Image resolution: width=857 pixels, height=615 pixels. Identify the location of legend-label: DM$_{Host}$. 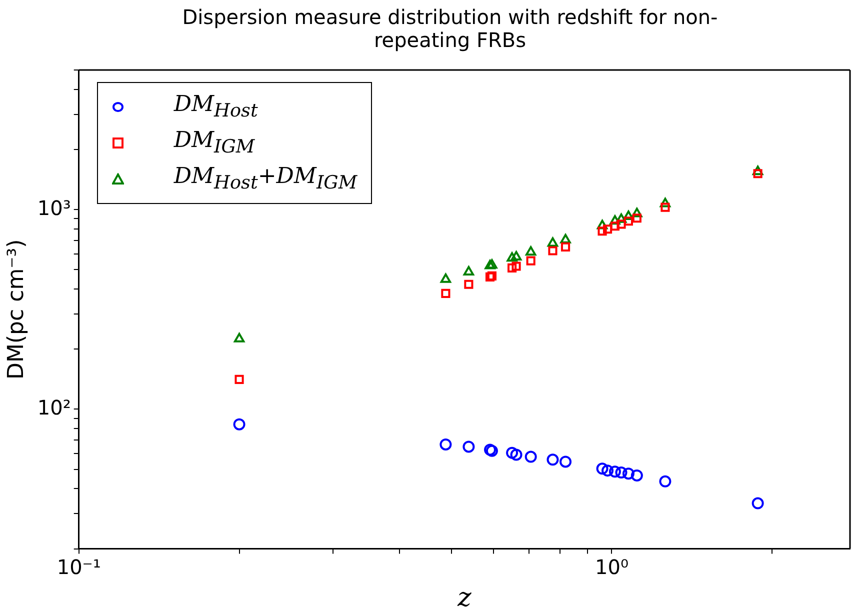
(216, 107).